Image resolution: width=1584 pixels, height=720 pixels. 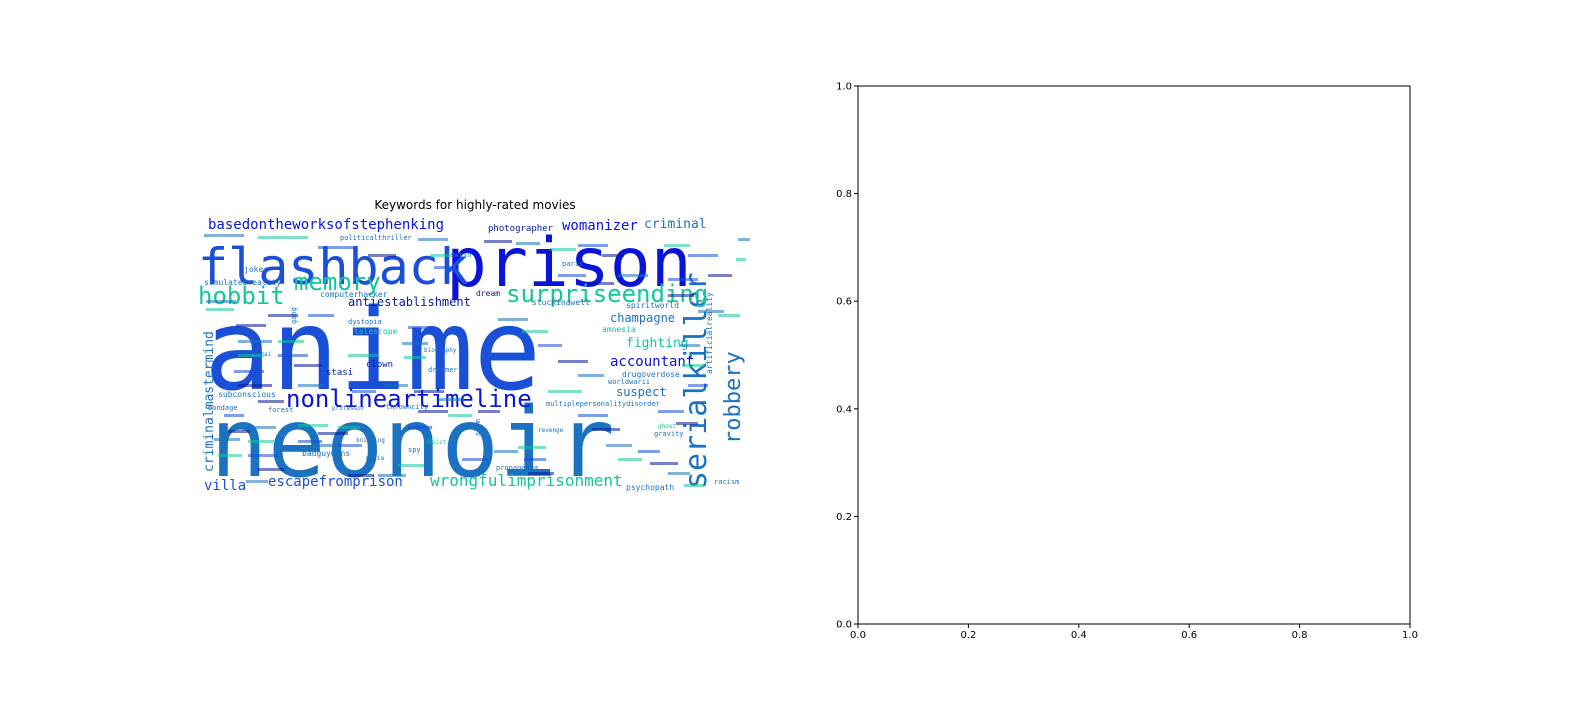 I want to click on x-tick-label: 1.0, so click(x=1410, y=635).